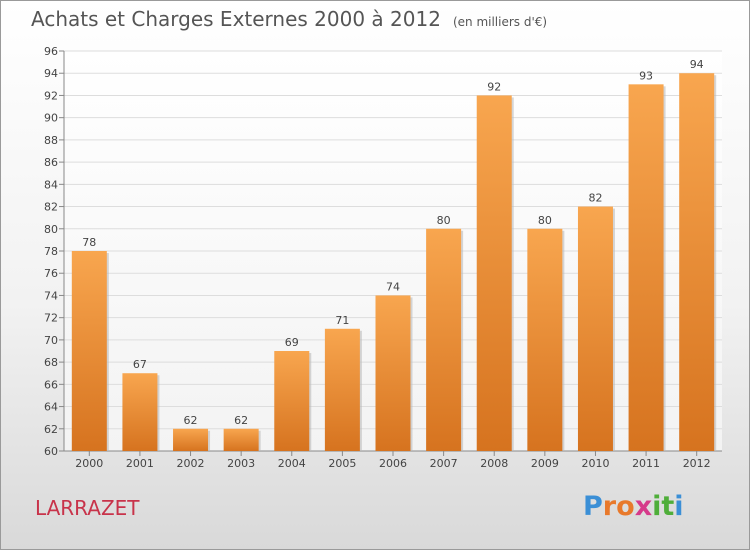 Image resolution: width=750 pixels, height=550 pixels. I want to click on x-tick-label: 2000, so click(89, 463).